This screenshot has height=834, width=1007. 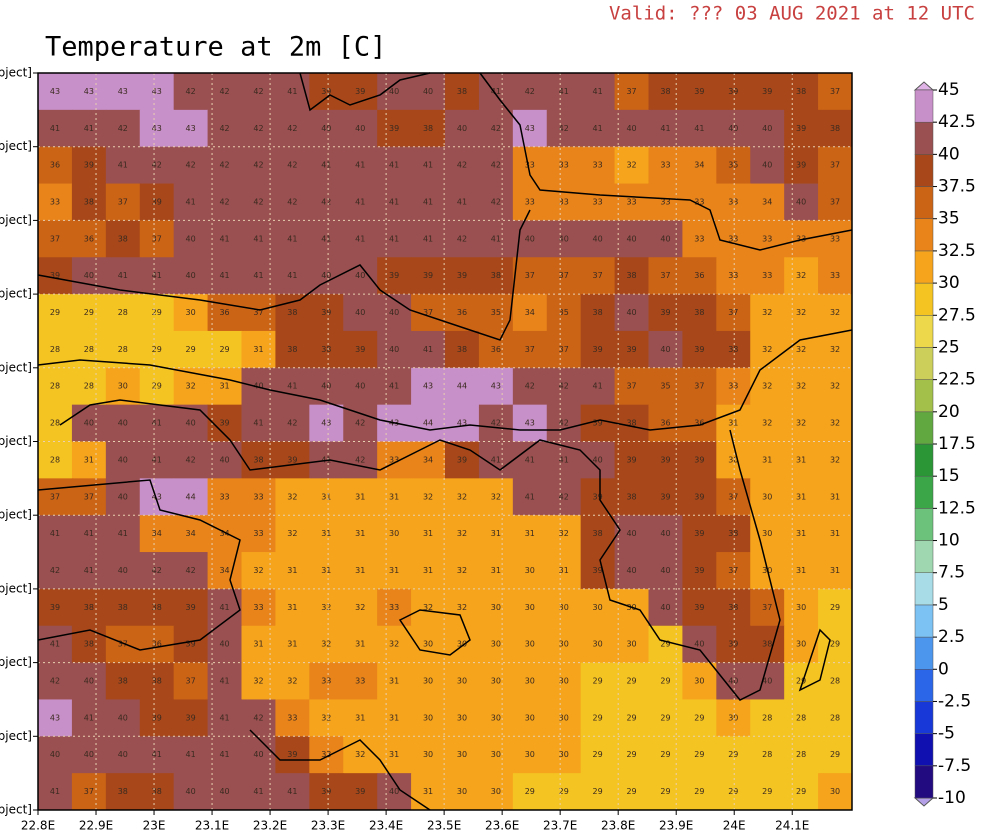 I want to click on chart-title: Temperature at 2m [C], so click(x=215, y=47).